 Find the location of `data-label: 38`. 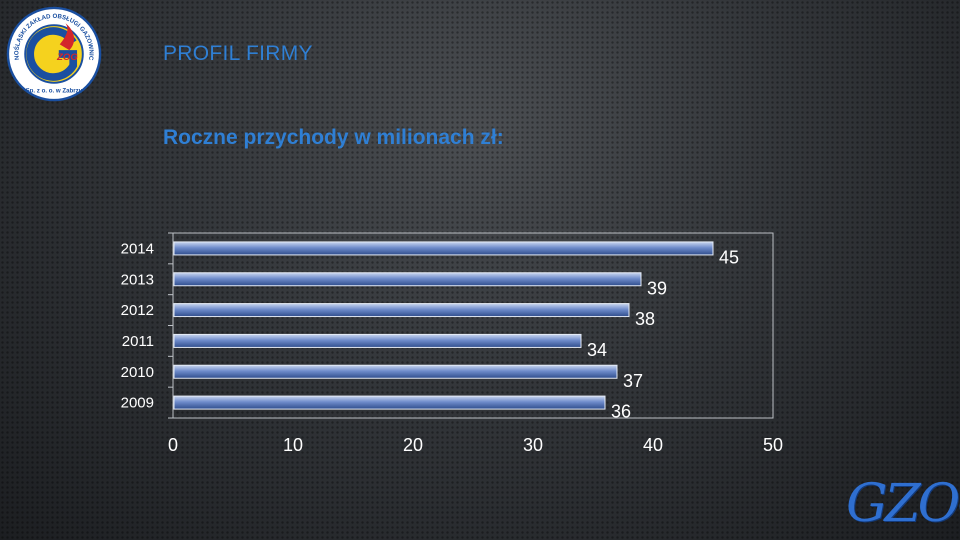

data-label: 38 is located at coordinates (645, 319).